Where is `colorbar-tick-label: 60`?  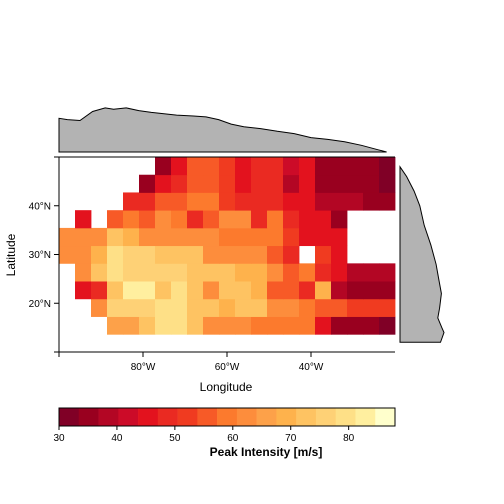 colorbar-tick-label: 60 is located at coordinates (233, 438).